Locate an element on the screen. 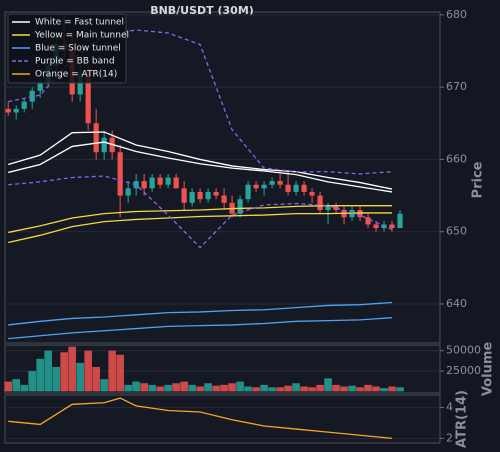  legend-label: Blue = Slow tunnel is located at coordinates (78, 49).